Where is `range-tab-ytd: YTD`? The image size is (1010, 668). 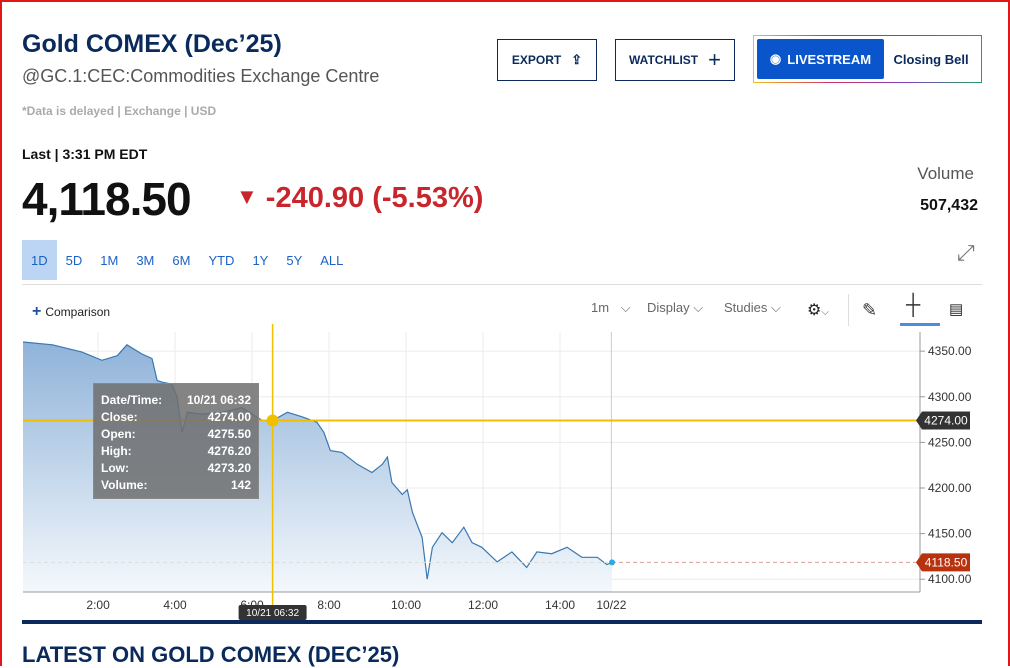 range-tab-ytd: YTD is located at coordinates (221, 260).